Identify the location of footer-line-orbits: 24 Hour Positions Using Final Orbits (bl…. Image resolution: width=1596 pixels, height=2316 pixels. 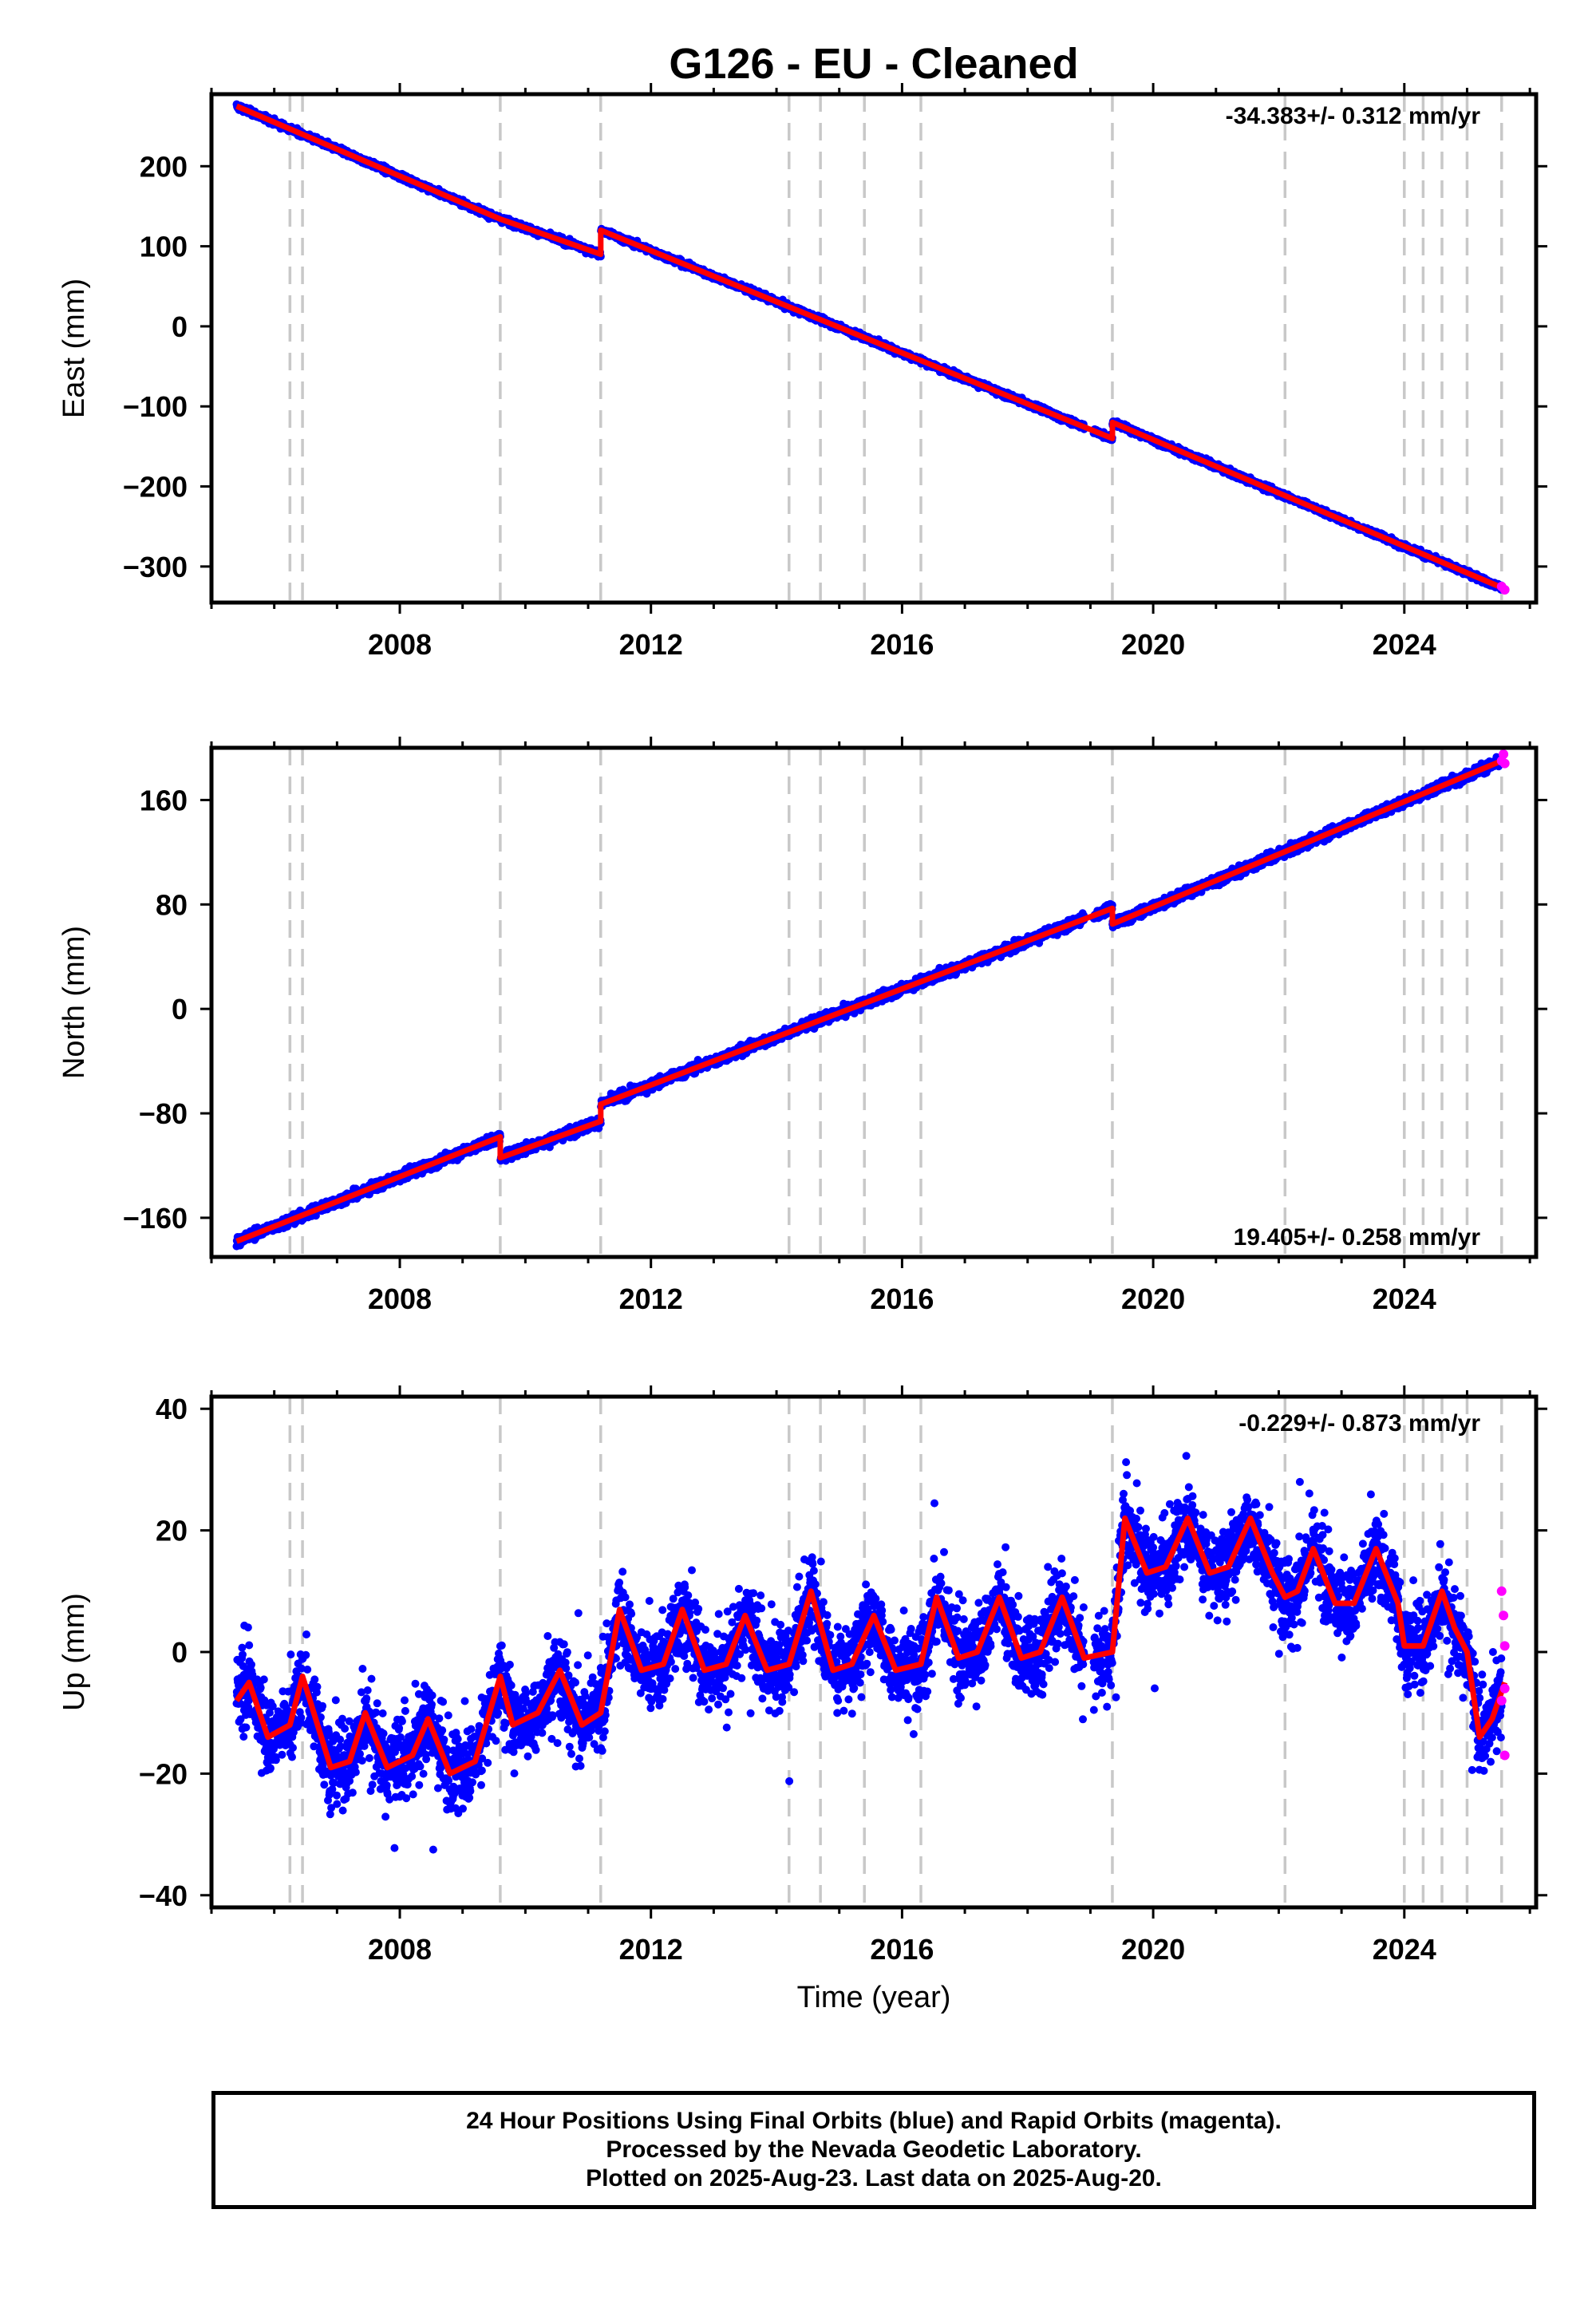
(874, 2121).